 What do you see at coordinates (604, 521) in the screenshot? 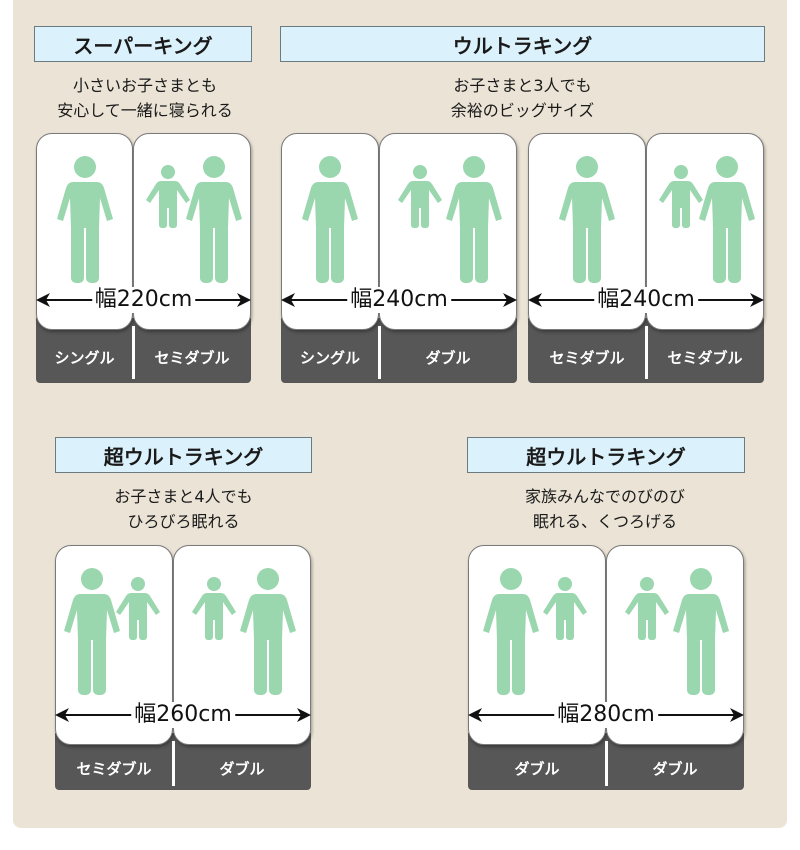
I see `caption-line: 眠れる、くつろげる` at bounding box center [604, 521].